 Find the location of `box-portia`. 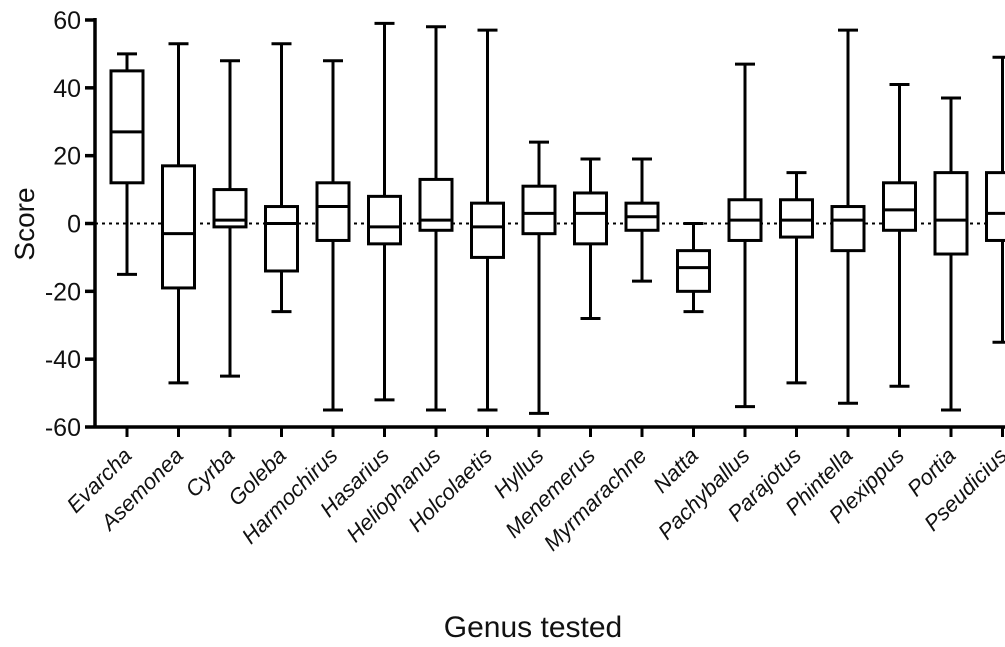

box-portia is located at coordinates (951, 254).